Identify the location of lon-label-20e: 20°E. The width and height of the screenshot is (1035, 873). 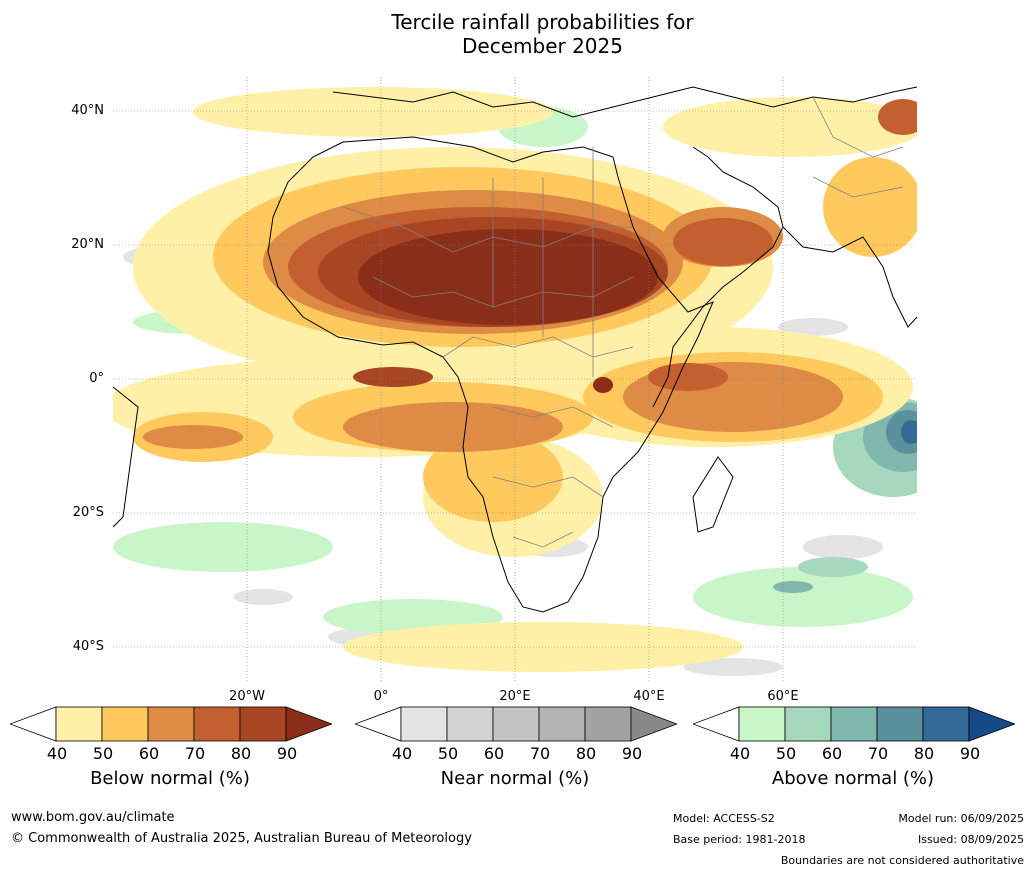
(515, 696).